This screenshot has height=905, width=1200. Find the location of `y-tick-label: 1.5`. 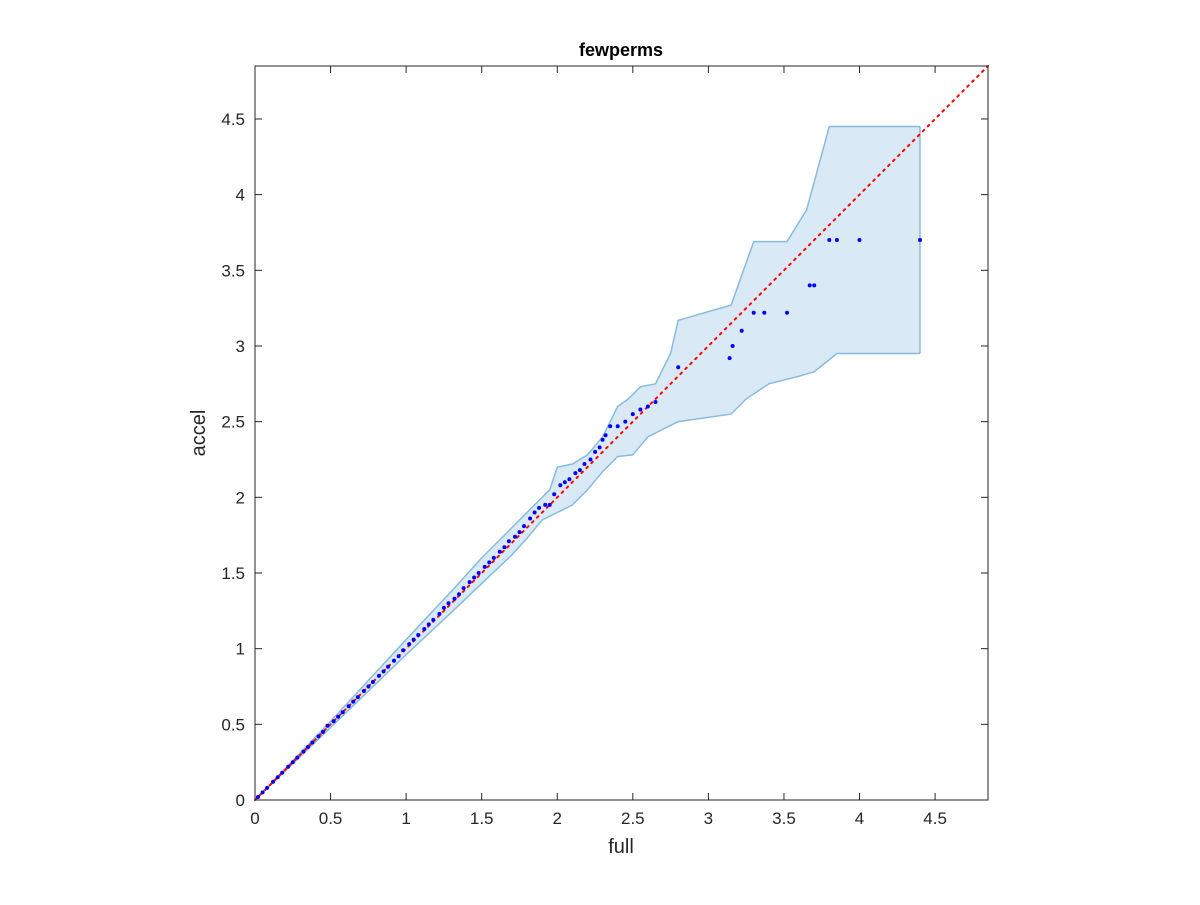

y-tick-label: 1.5 is located at coordinates (233, 573).